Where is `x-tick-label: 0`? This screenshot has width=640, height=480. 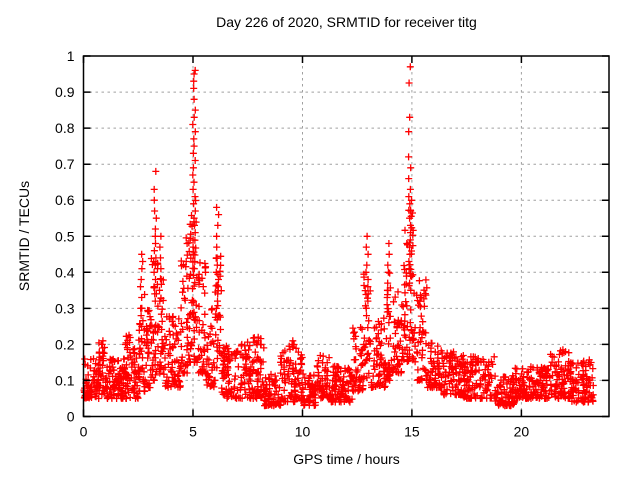
x-tick-label: 0 is located at coordinates (84, 432).